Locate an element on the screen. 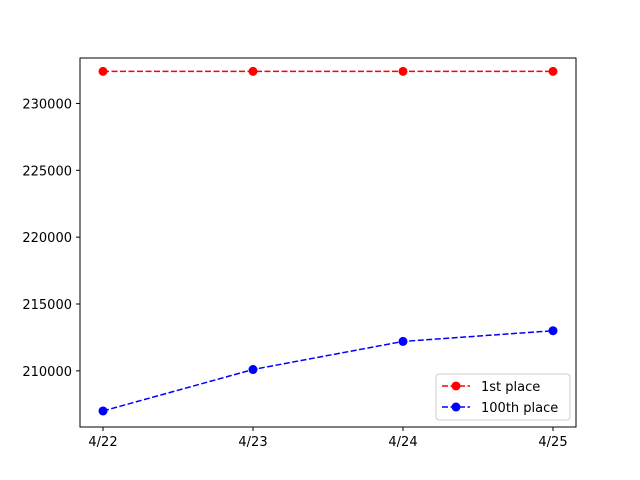  x-tick-label: 4/24 is located at coordinates (402, 442).